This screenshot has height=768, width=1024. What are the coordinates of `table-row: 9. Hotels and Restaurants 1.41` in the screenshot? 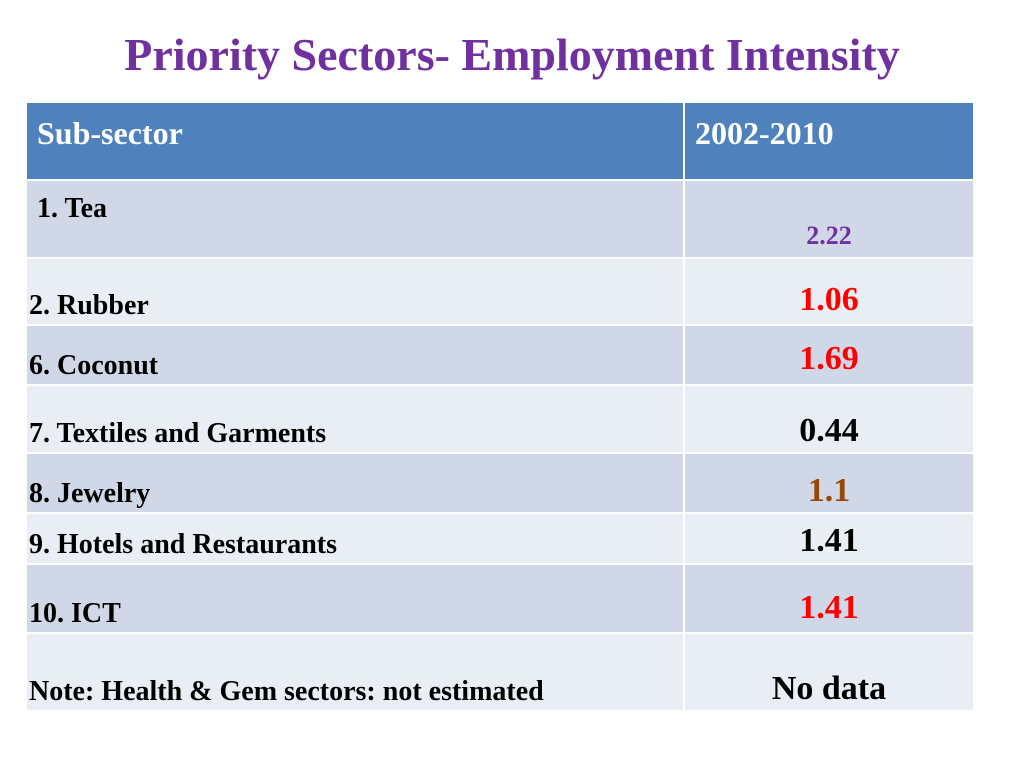 It's located at (500, 538).